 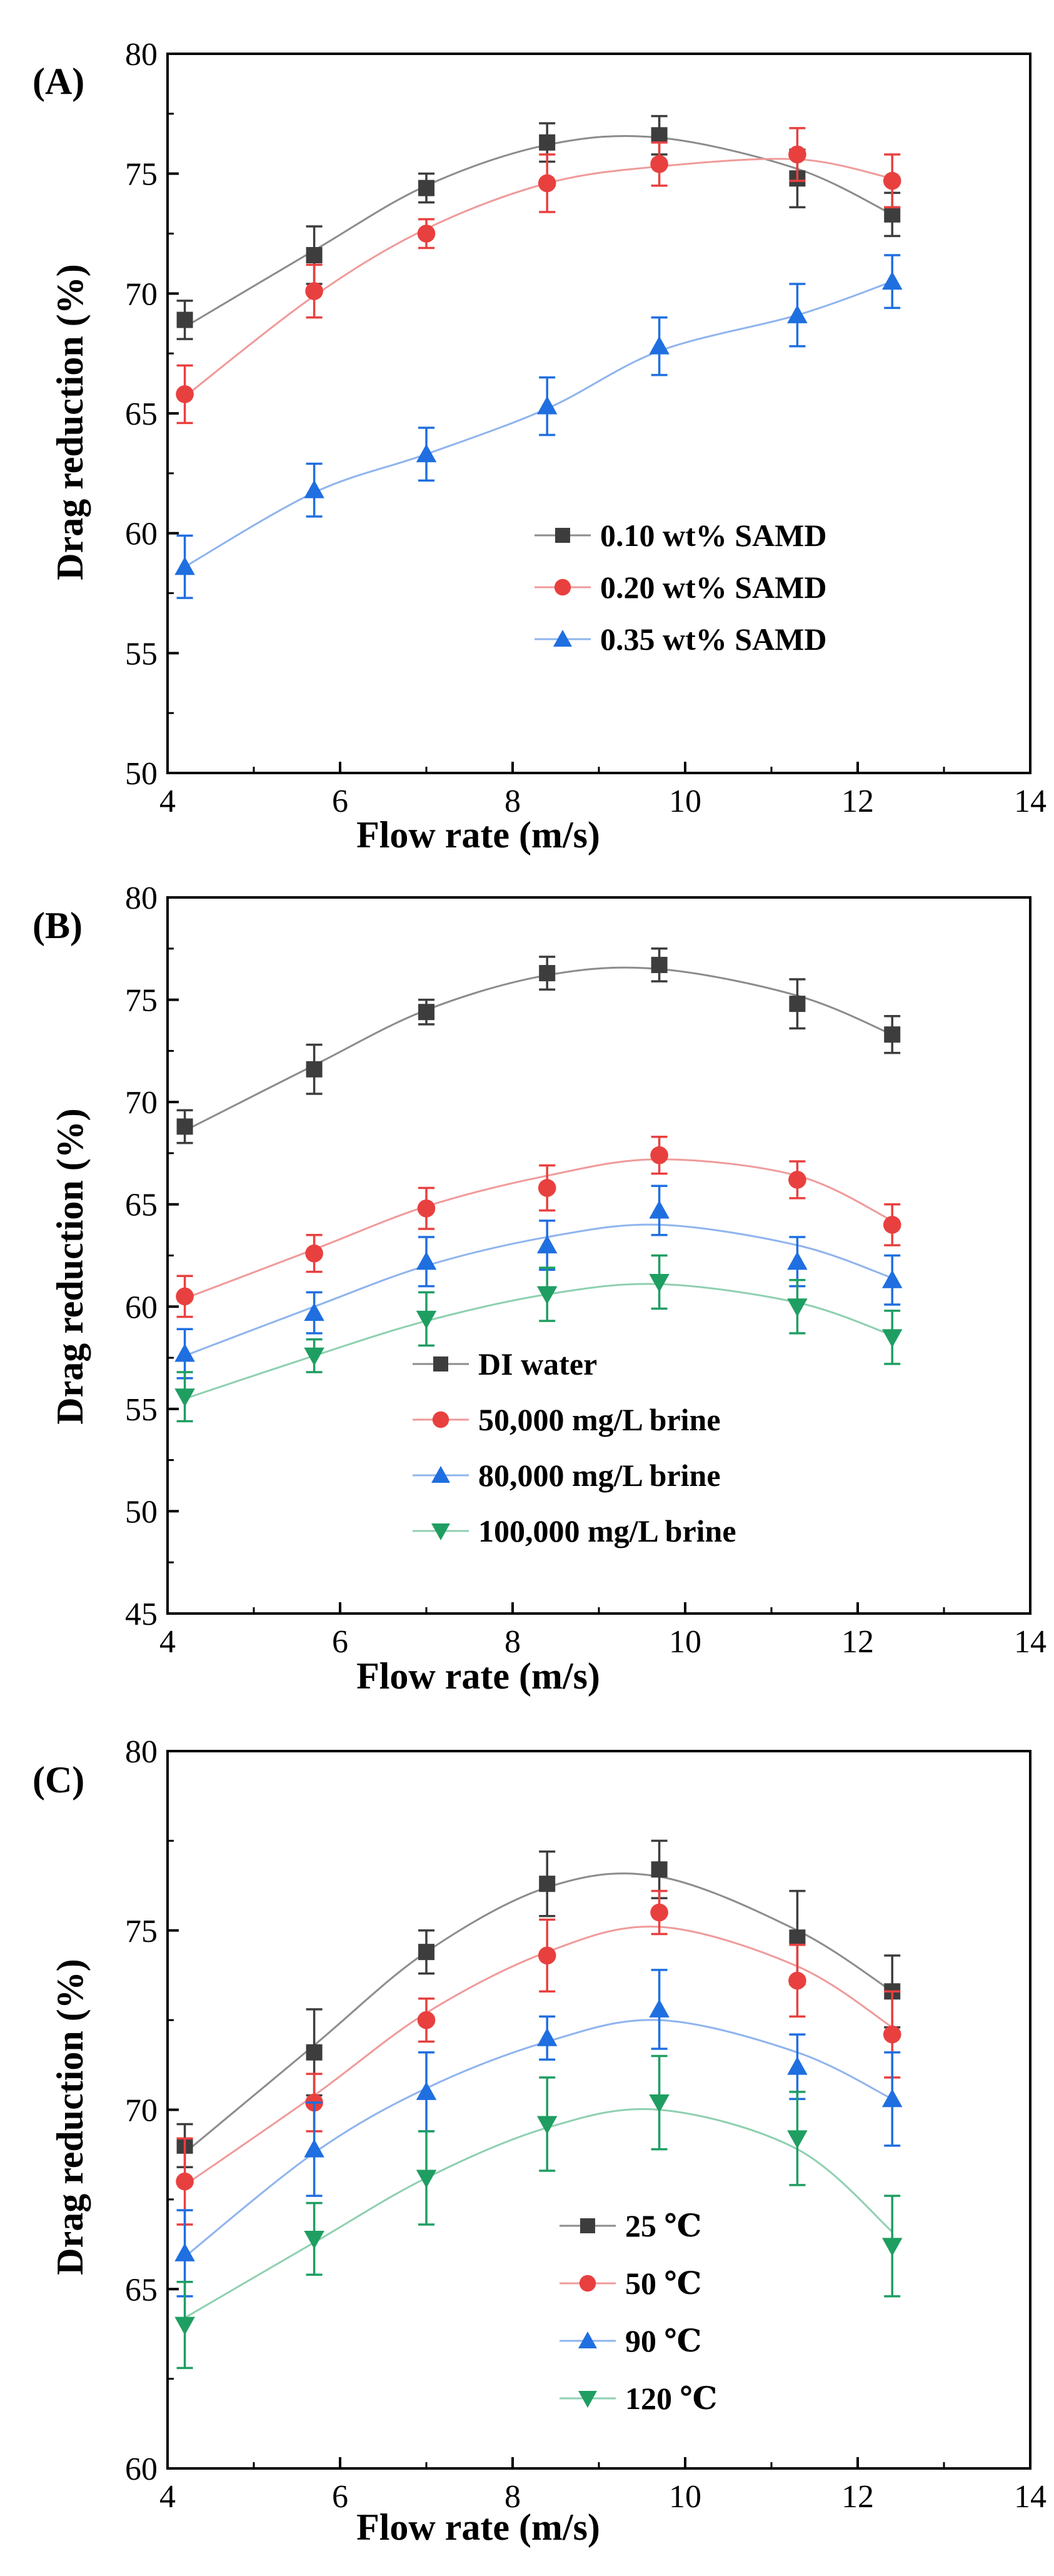 I want to click on legend-label: 100,000 mg/L brine, so click(x=607, y=1531).